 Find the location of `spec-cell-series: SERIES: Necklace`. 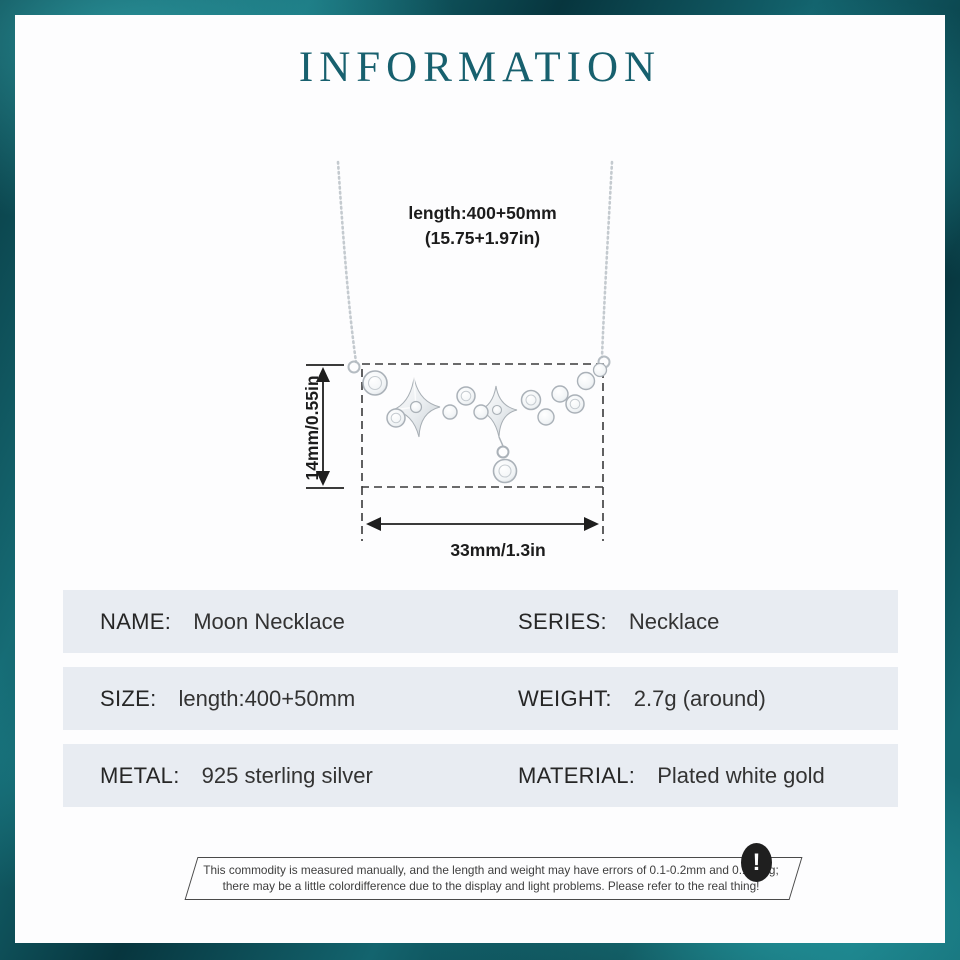

spec-cell-series: SERIES: Necklace is located at coordinates (708, 622).